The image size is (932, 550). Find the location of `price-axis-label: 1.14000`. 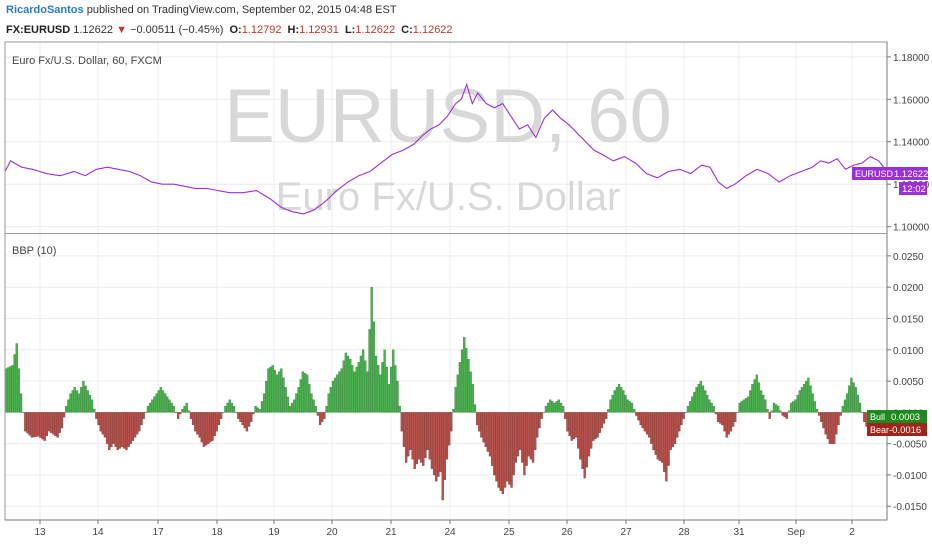

price-axis-label: 1.14000 is located at coordinates (911, 143).